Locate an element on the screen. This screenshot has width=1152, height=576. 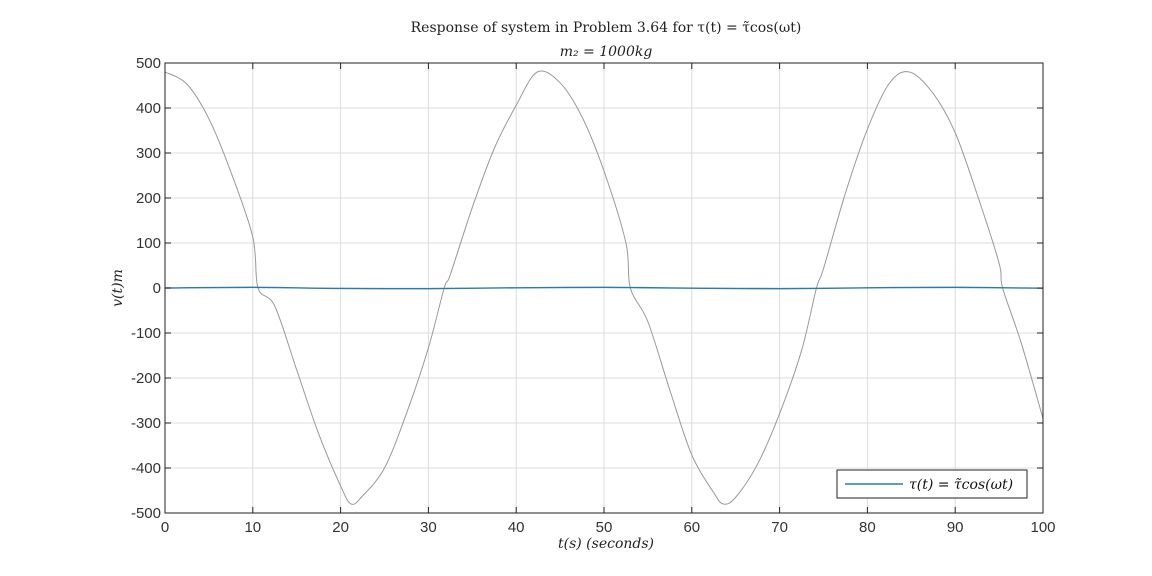
y-tick-label: -200 is located at coordinates (146, 378).